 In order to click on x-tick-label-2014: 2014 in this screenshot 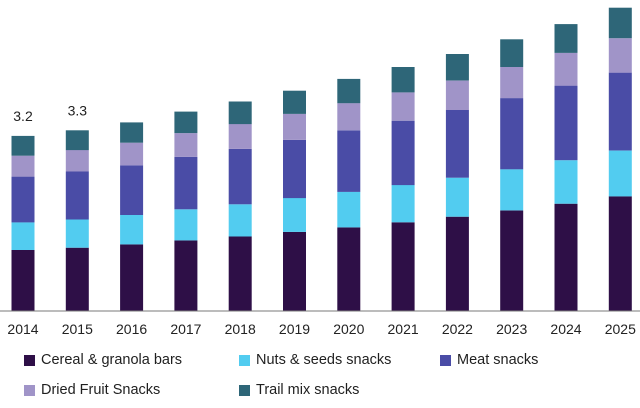, I will do `click(22, 329)`.